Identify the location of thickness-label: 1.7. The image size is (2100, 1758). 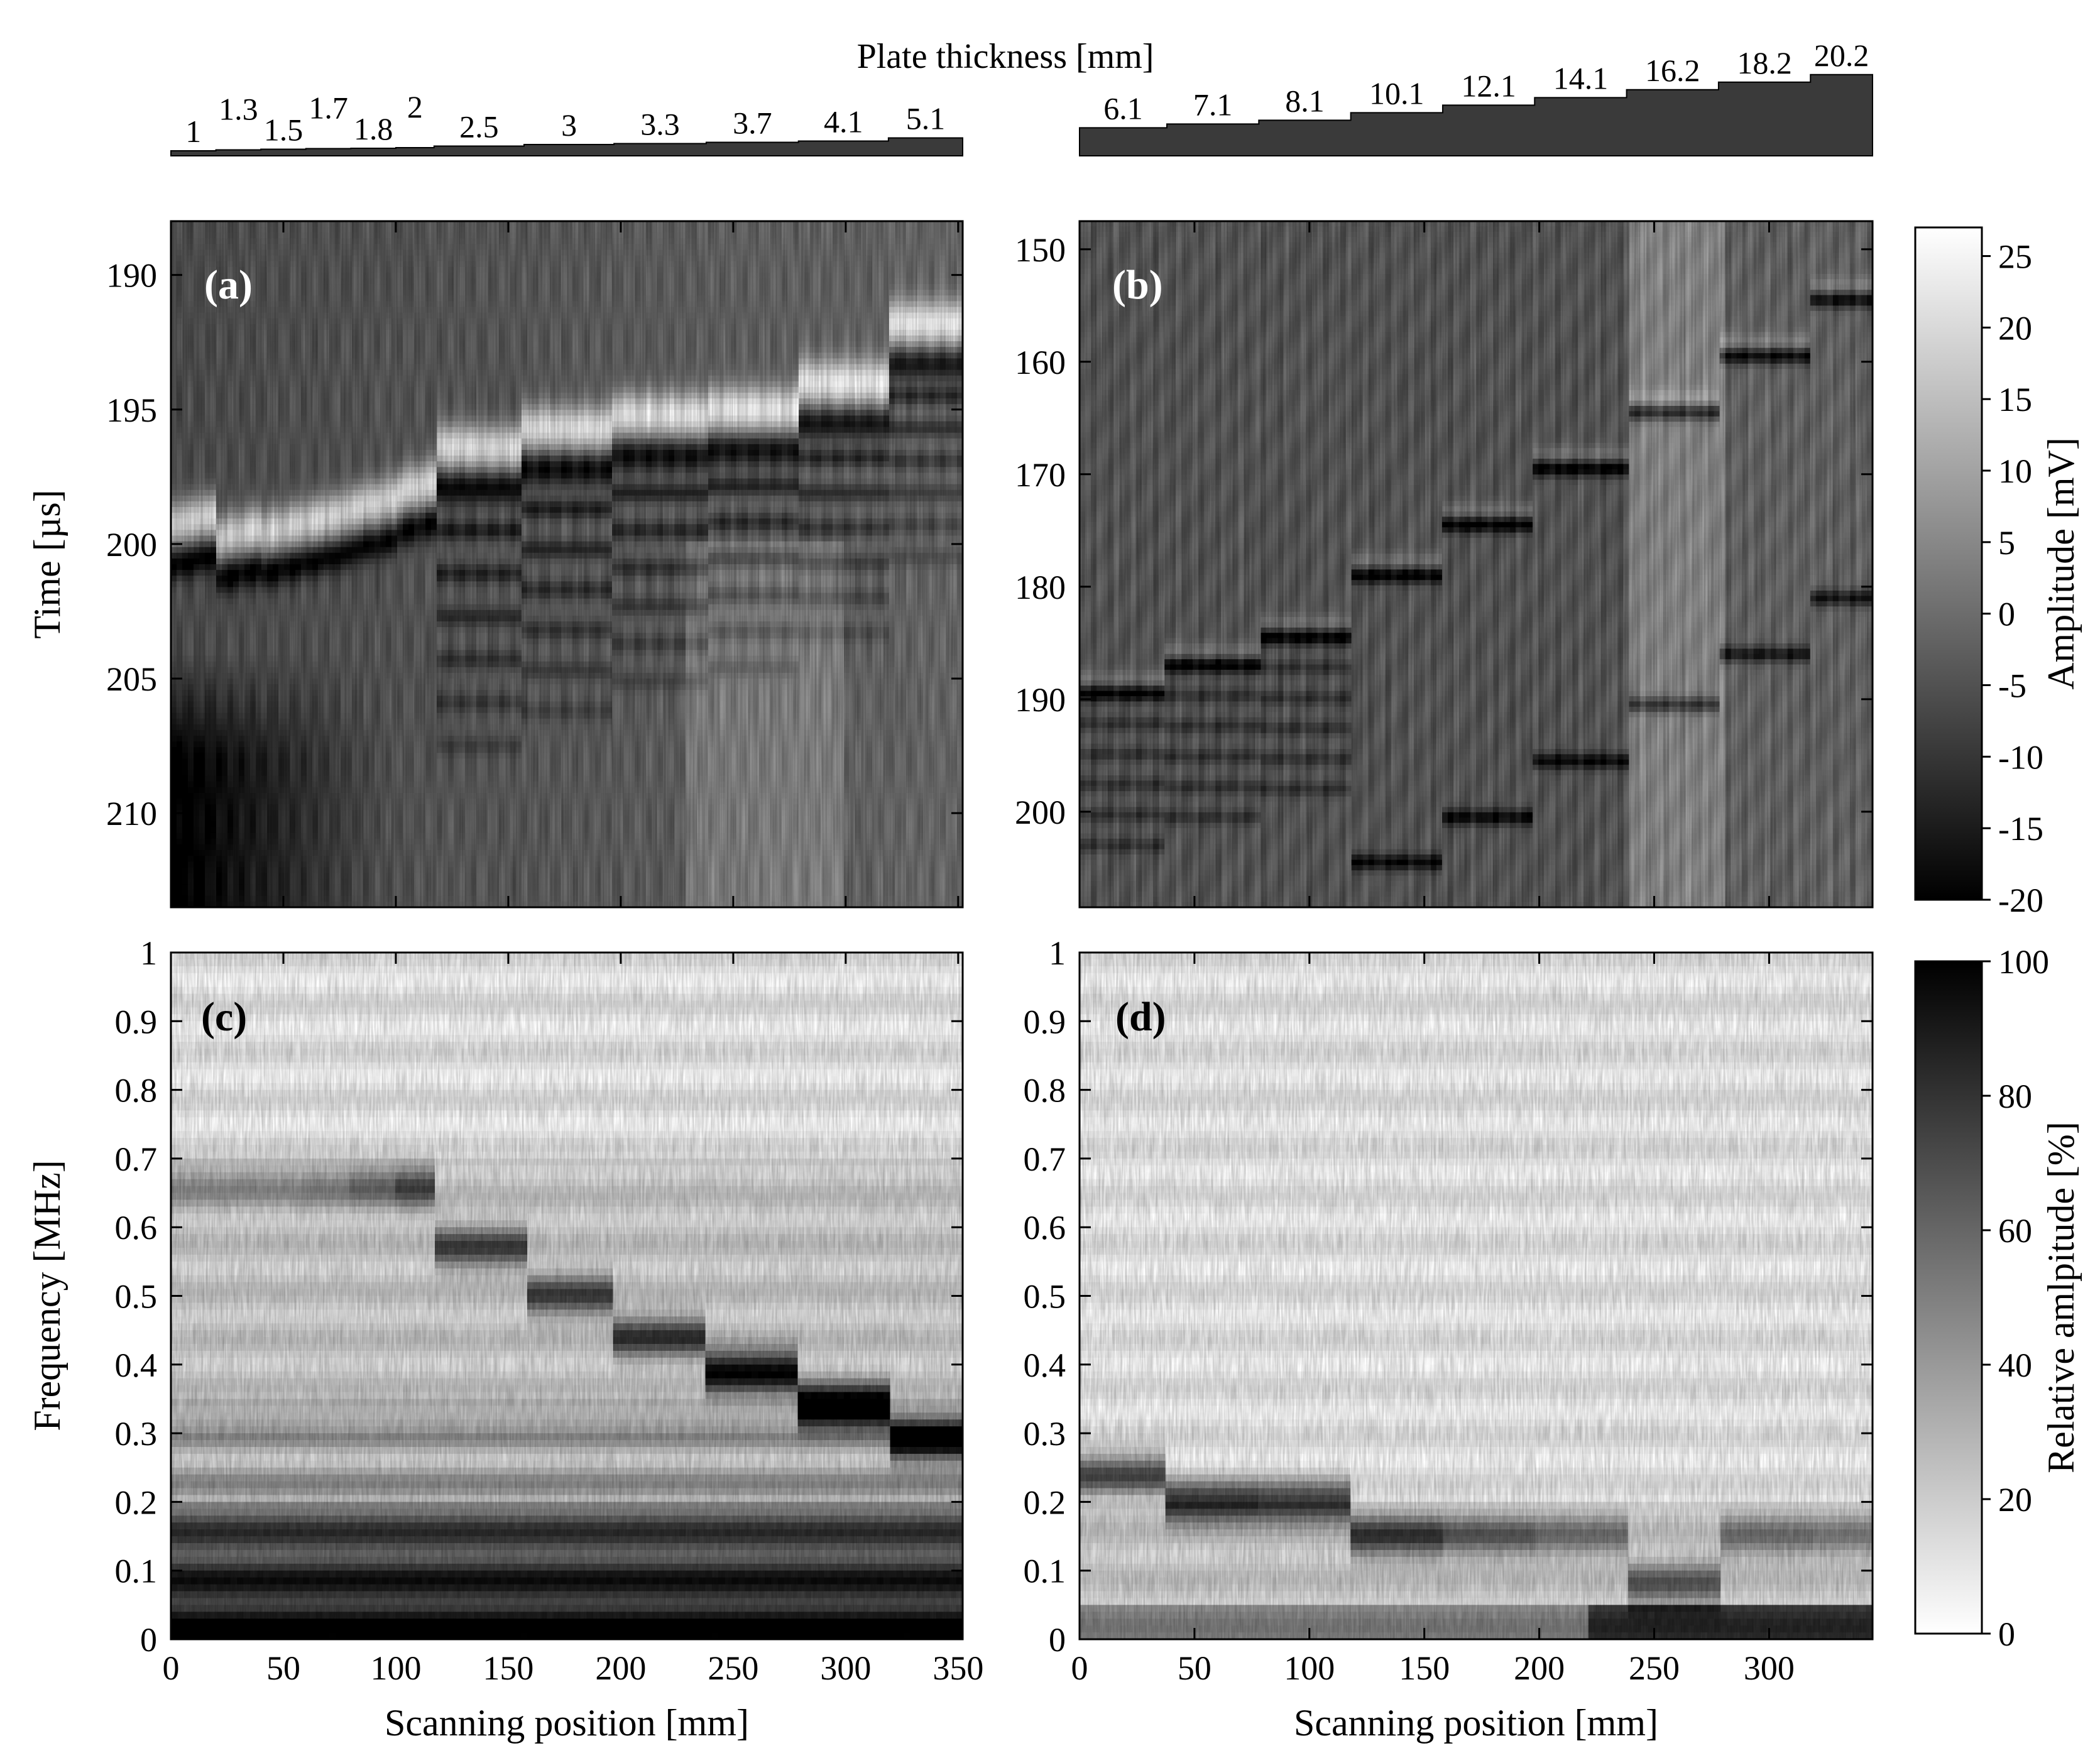
(328, 108).